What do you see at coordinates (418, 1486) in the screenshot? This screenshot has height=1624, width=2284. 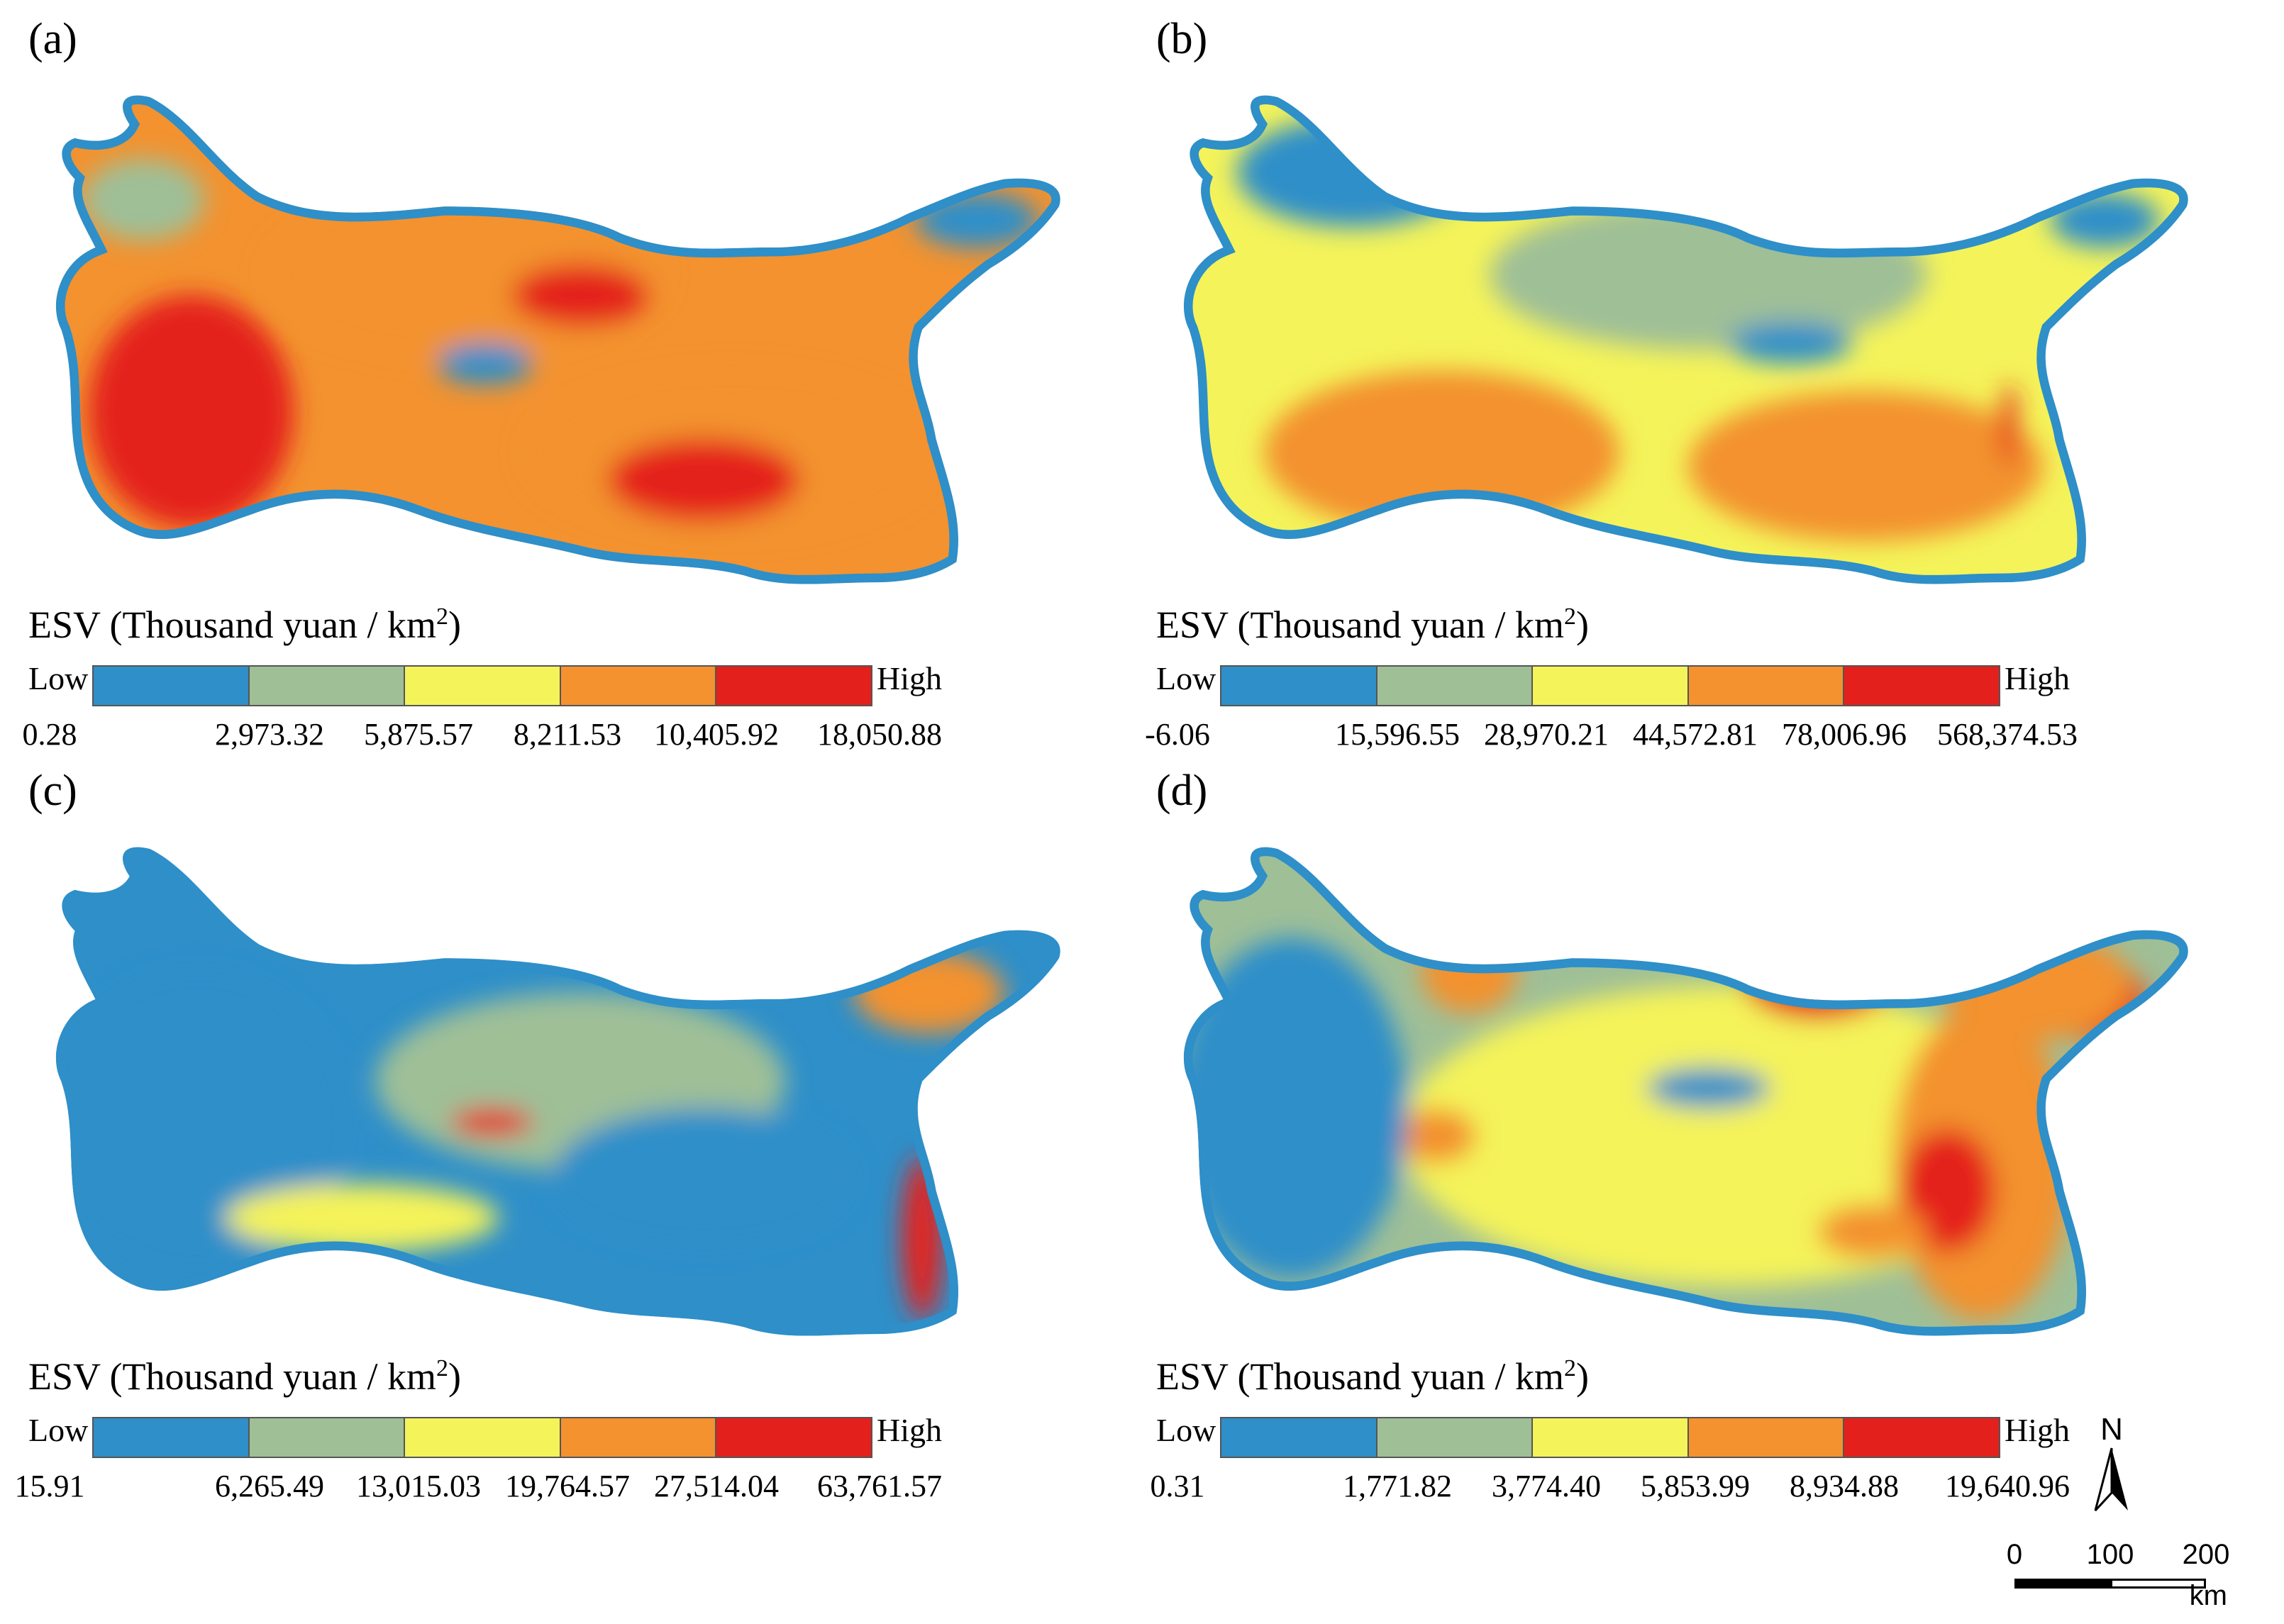 I see `legend-break-label: 13,015.03` at bounding box center [418, 1486].